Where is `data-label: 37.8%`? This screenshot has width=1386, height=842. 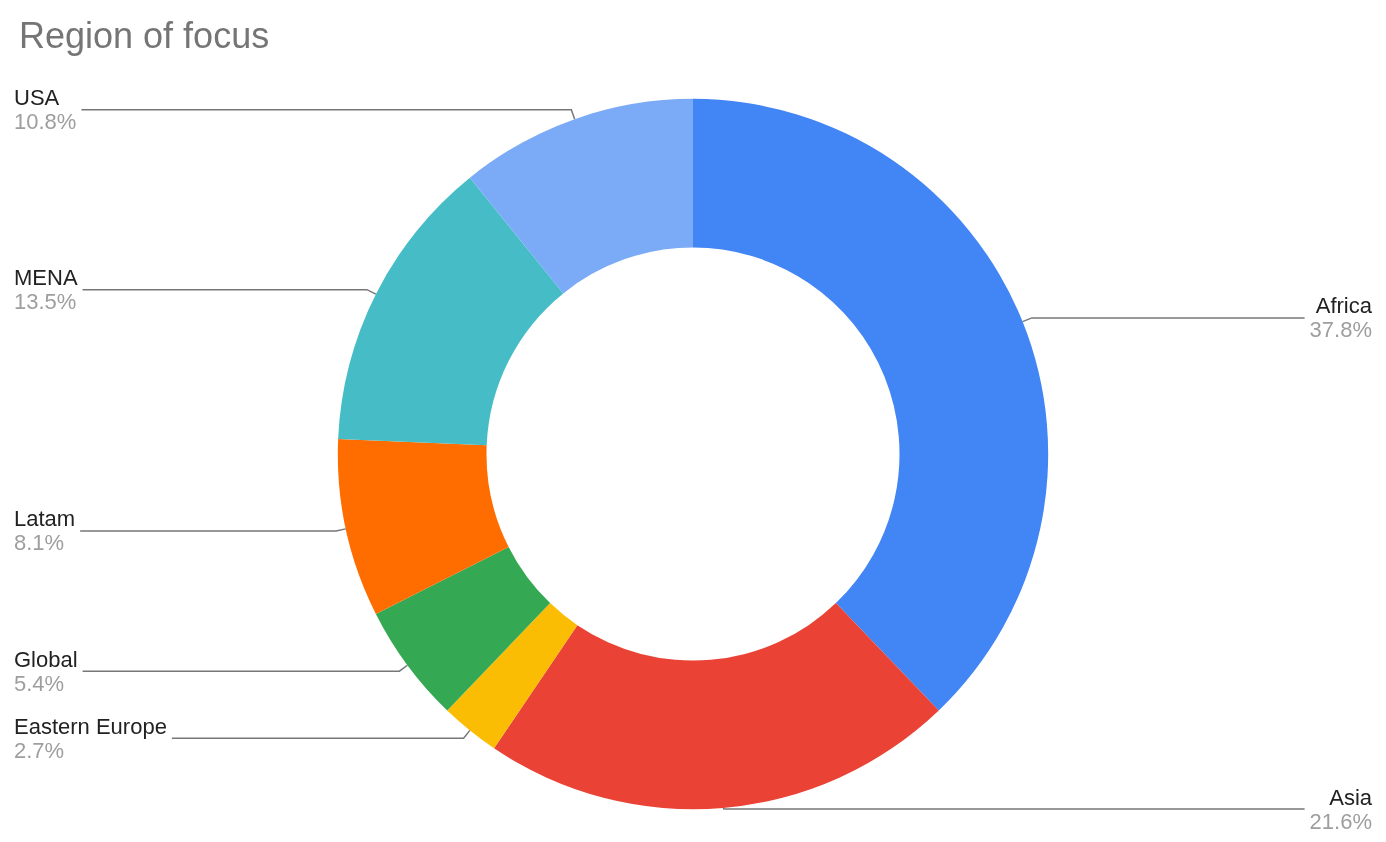 data-label: 37.8% is located at coordinates (1340, 330).